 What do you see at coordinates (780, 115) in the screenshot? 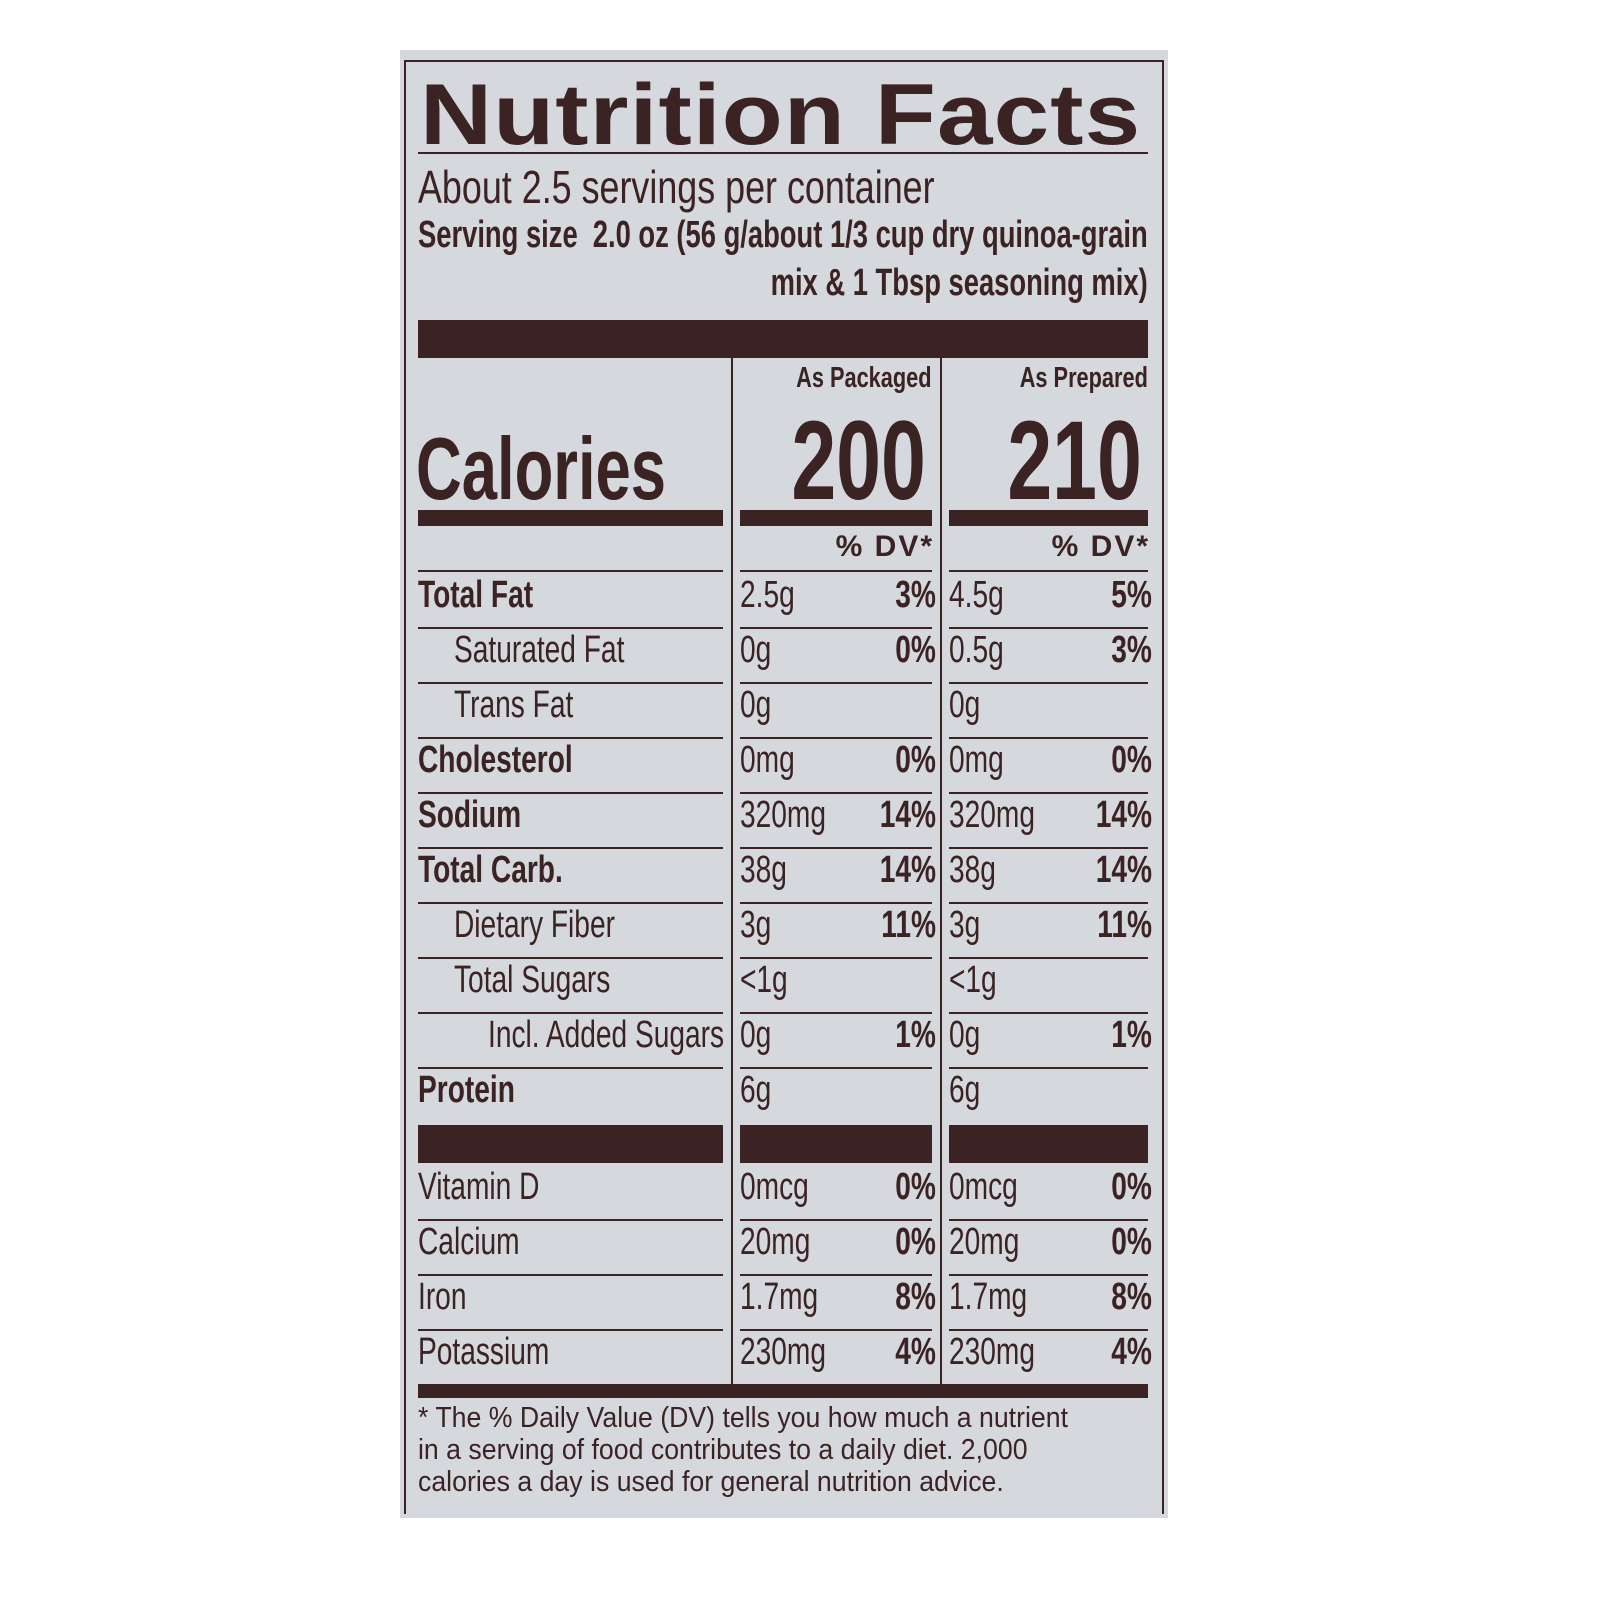
I see `label-title: Nutrition Facts` at bounding box center [780, 115].